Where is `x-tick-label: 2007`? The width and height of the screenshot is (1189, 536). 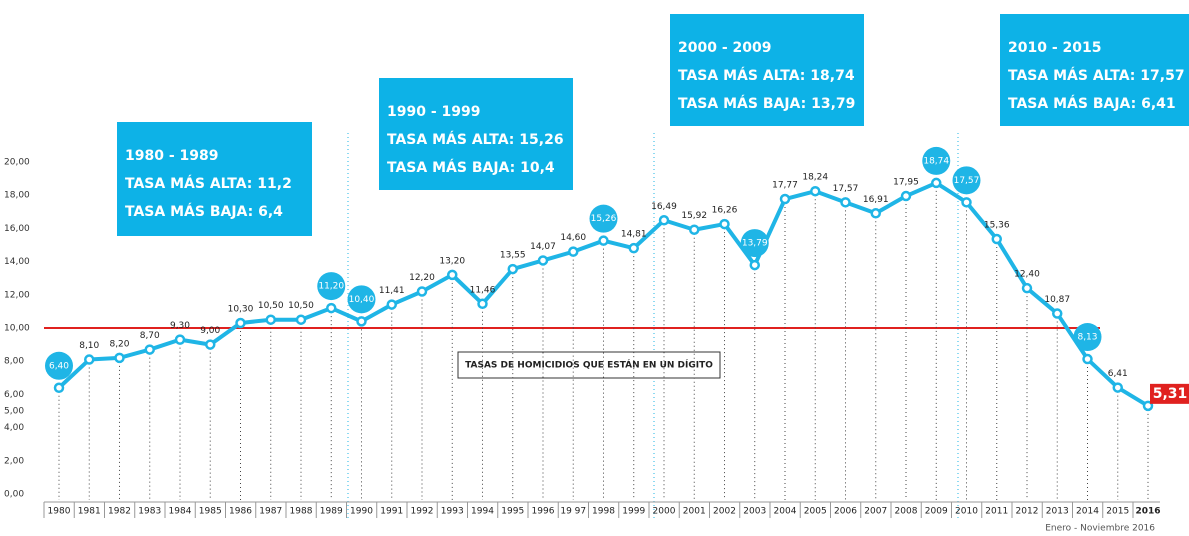 x-tick-label: 2007 is located at coordinates (875, 512).